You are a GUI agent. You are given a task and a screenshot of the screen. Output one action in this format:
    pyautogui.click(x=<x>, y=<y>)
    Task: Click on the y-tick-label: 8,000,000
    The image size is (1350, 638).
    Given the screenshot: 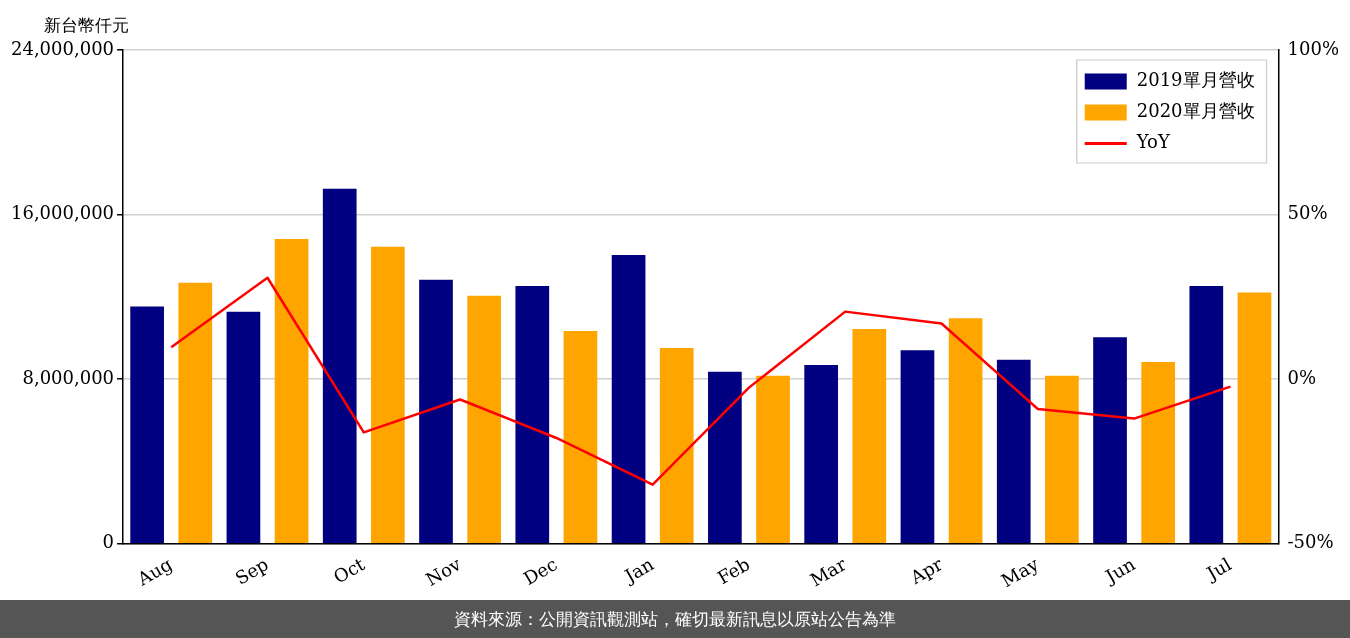 What is the action you would take?
    pyautogui.click(x=68, y=377)
    